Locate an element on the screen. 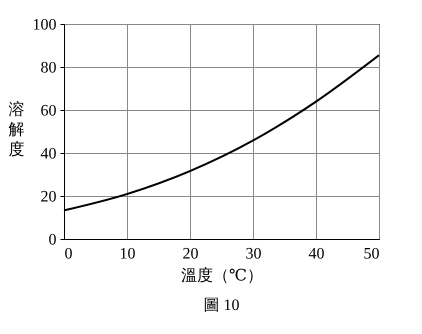  y-axis-title: 溶解度 is located at coordinates (16, 129).